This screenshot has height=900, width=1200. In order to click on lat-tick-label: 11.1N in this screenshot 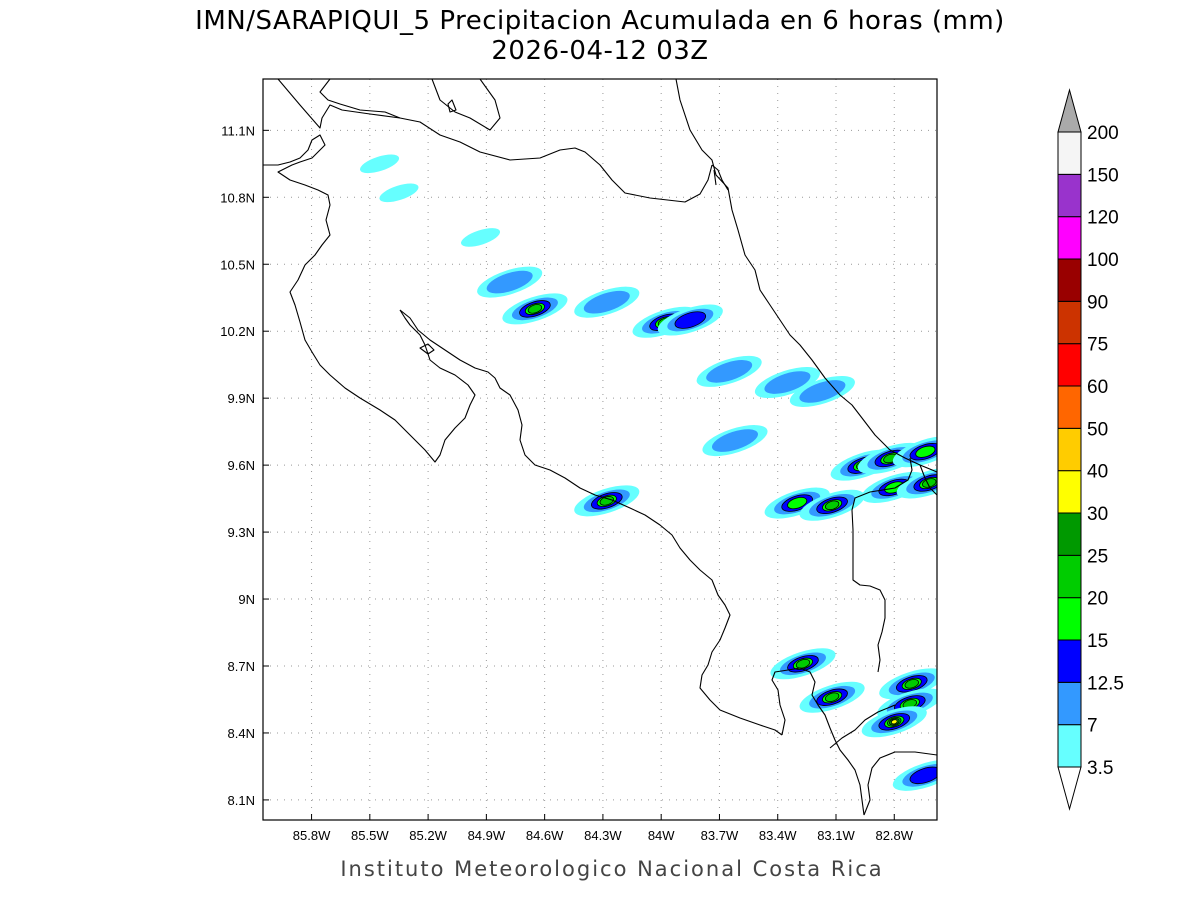, I will do `click(238, 130)`.